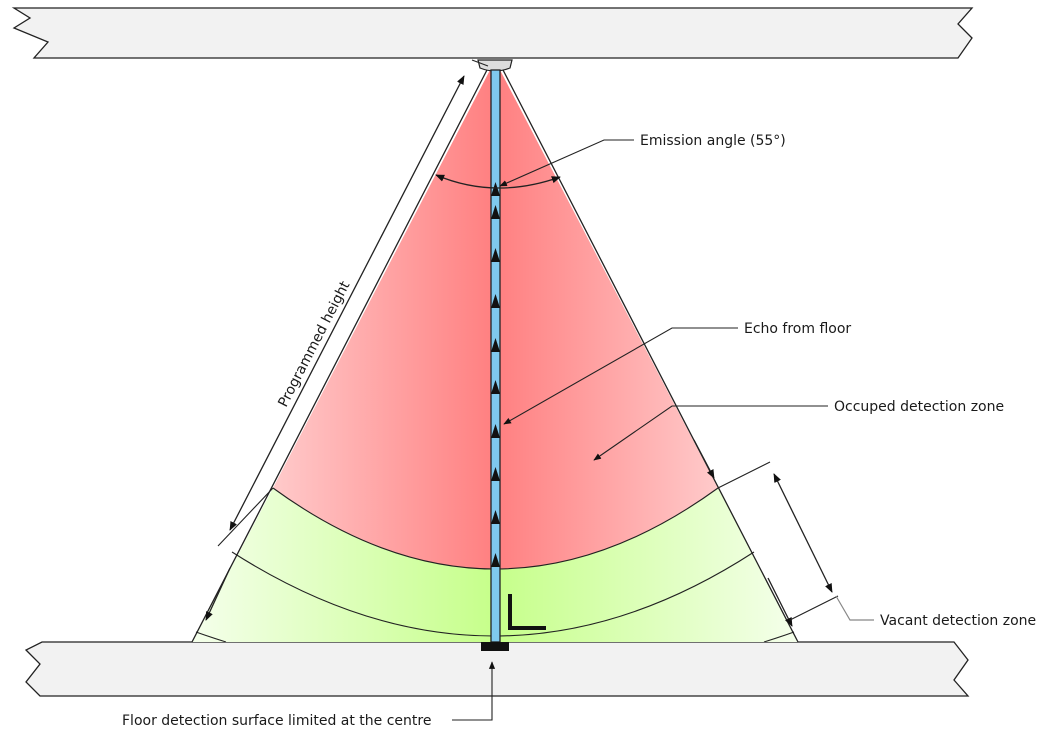  I want to click on vacant-zone-extension-bottom, so click(814, 608).